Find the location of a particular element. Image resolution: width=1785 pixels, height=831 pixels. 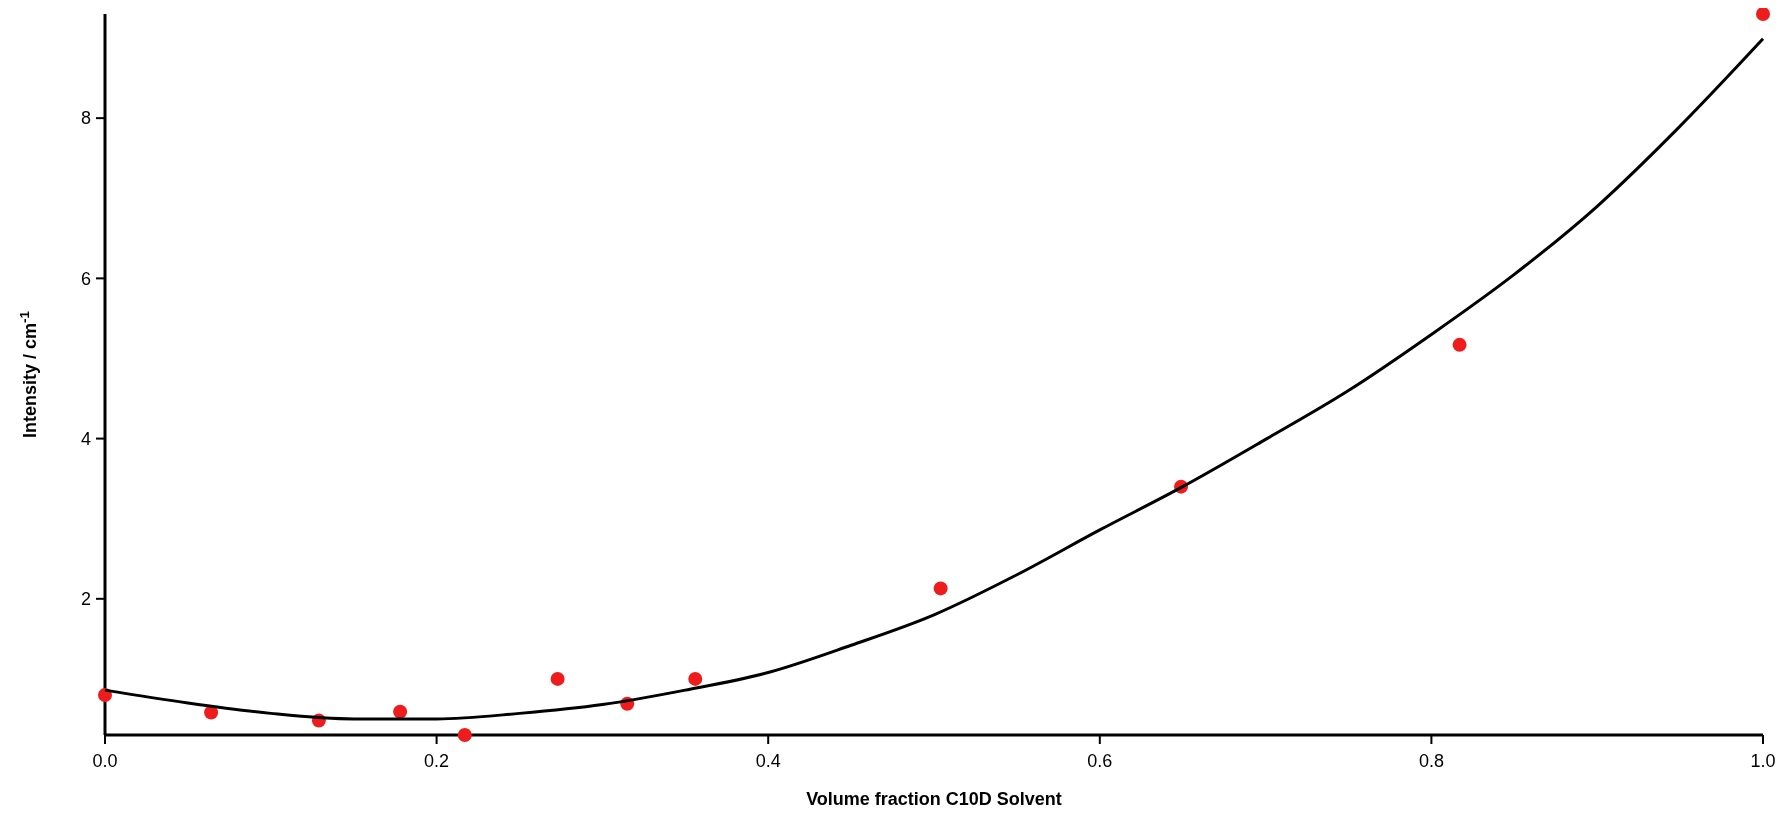

x-axis-title: Volume fraction C10D Solvent is located at coordinates (934, 799).